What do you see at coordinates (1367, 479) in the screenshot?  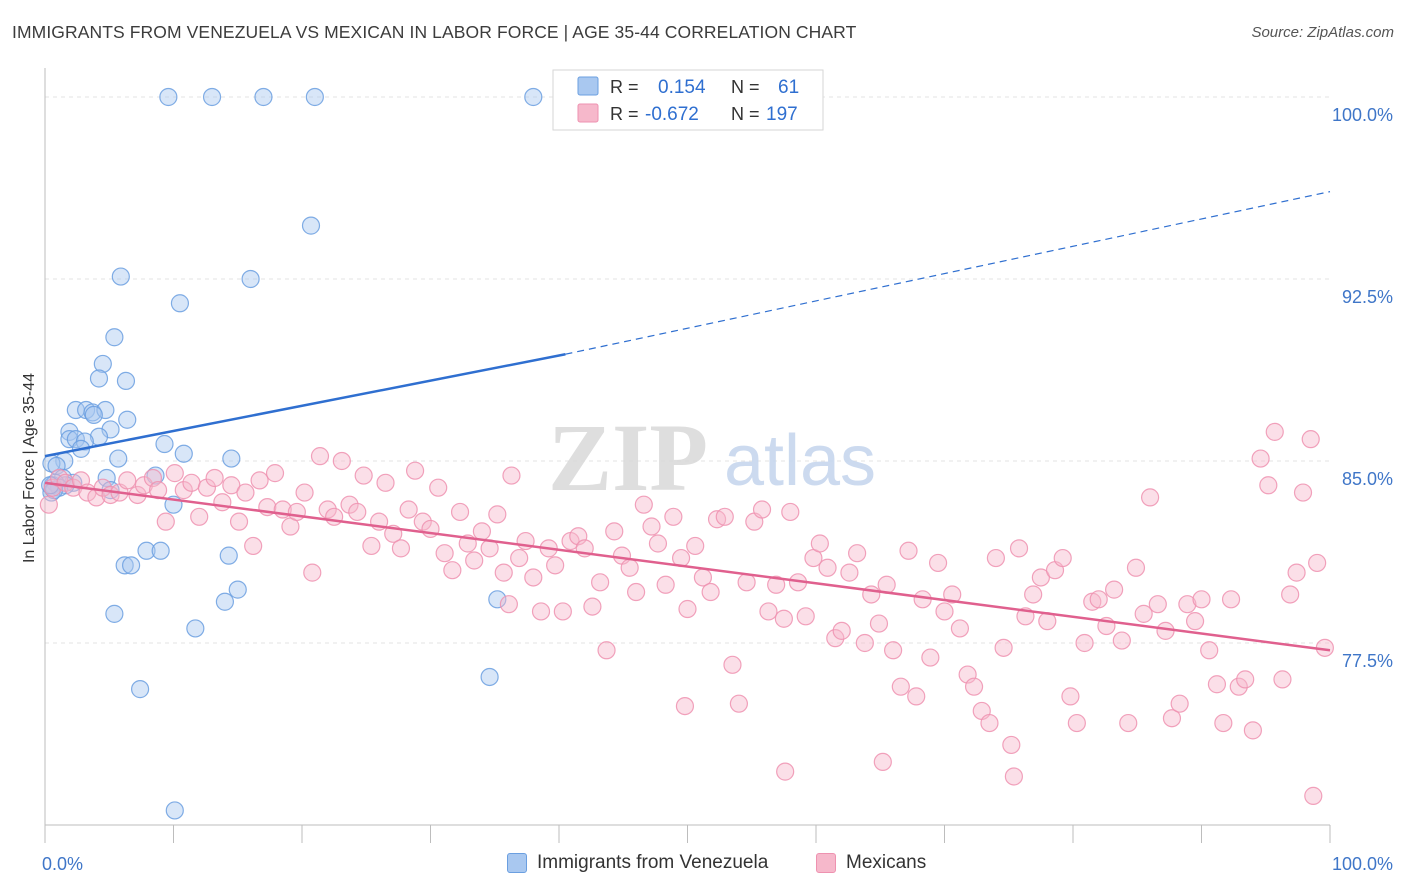 I see `y-tick-label-1: 85.0%` at bounding box center [1367, 479].